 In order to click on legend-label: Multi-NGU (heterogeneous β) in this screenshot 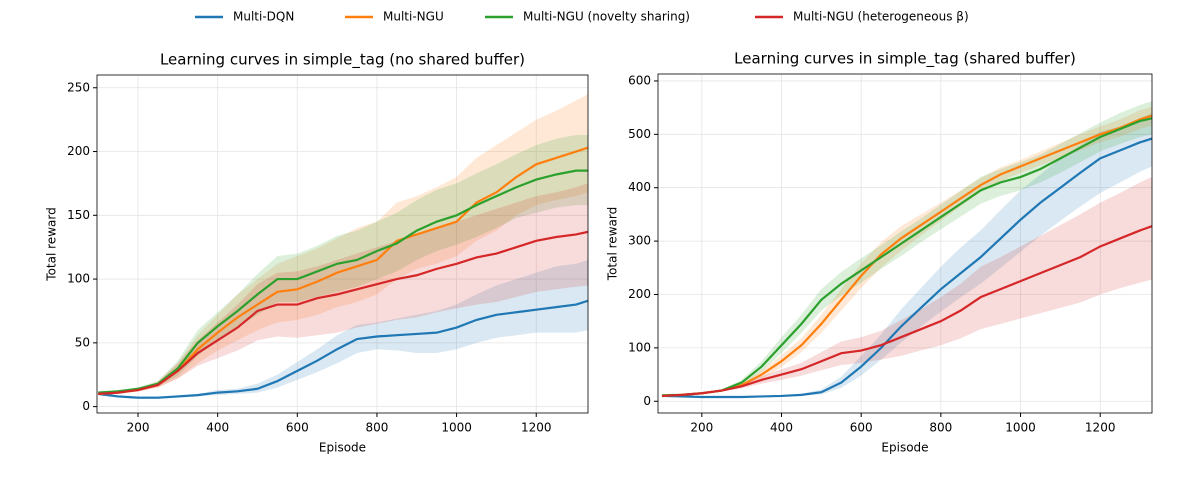, I will do `click(881, 17)`.